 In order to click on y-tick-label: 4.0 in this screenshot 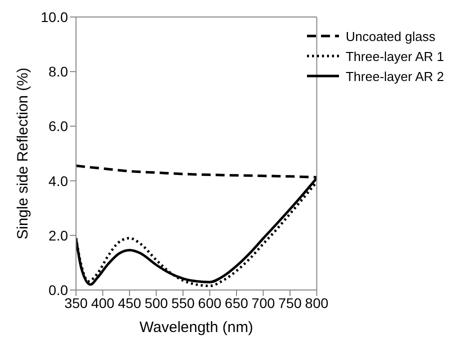, I will do `click(58, 180)`.